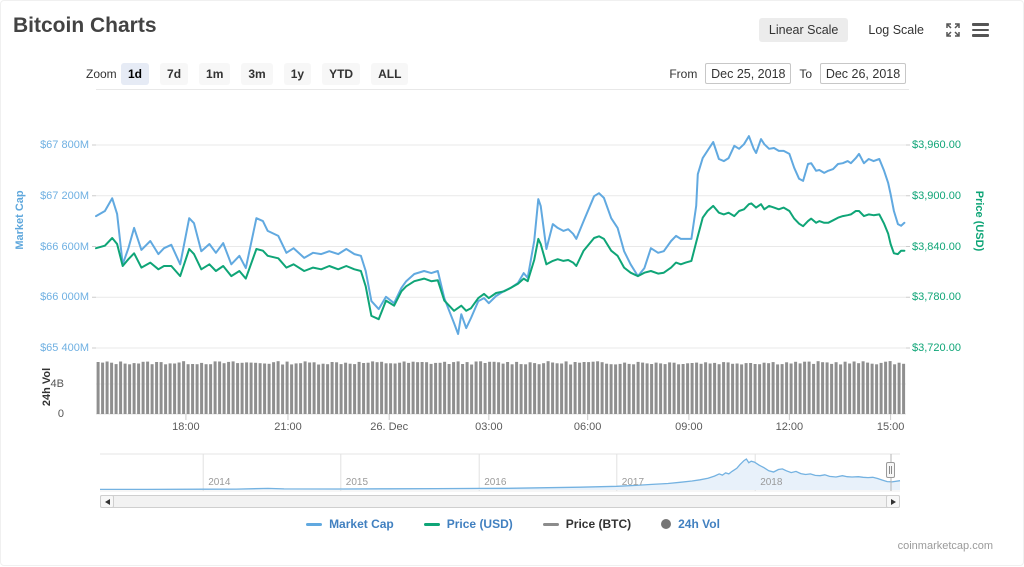  What do you see at coordinates (893, 501) in the screenshot?
I see `scrollbar-right-button` at bounding box center [893, 501].